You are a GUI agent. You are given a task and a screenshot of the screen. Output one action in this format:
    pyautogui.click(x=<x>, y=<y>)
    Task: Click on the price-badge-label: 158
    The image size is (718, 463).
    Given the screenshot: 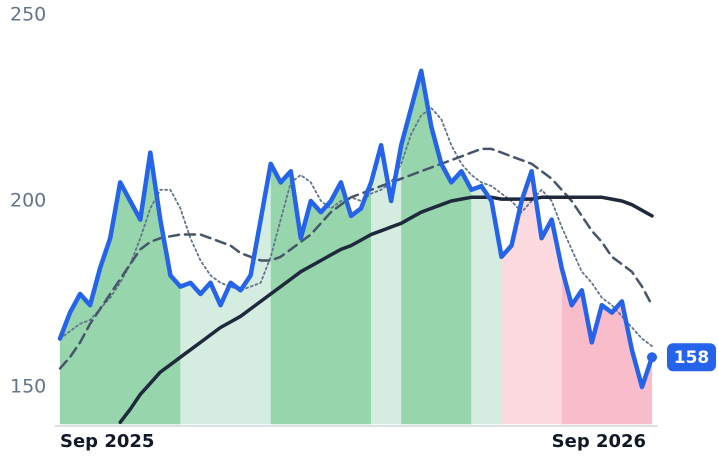 What is the action you would take?
    pyautogui.click(x=692, y=358)
    